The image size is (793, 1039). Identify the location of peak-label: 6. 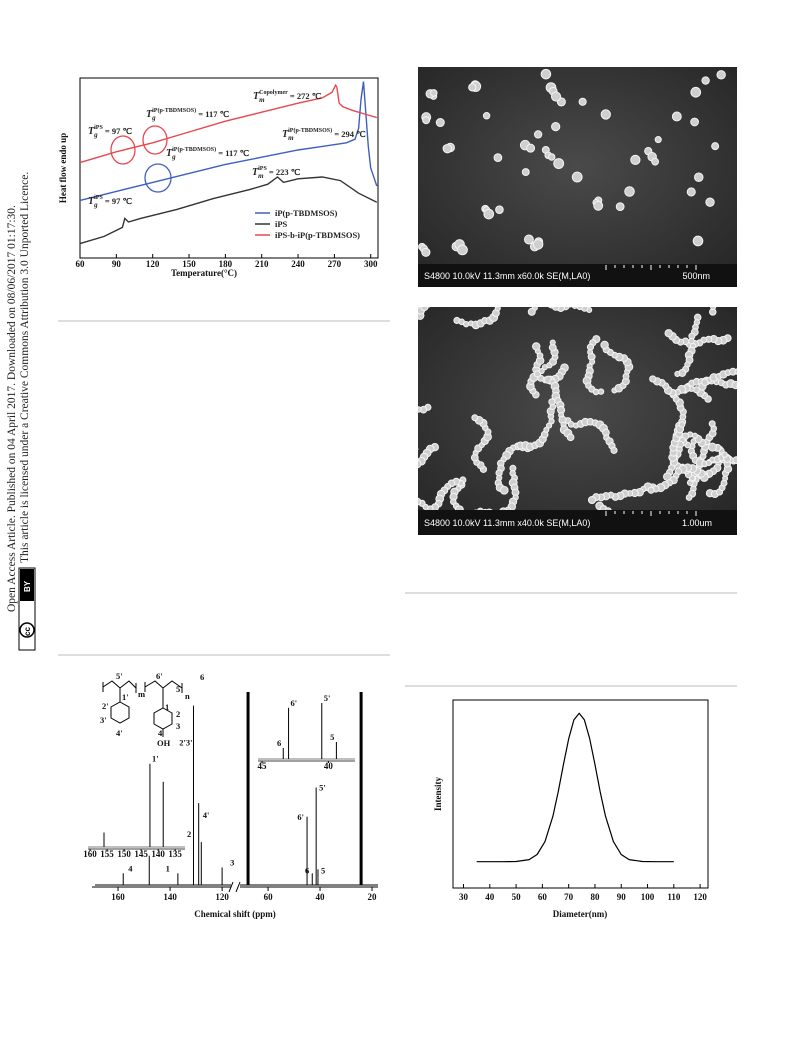
(307, 870).